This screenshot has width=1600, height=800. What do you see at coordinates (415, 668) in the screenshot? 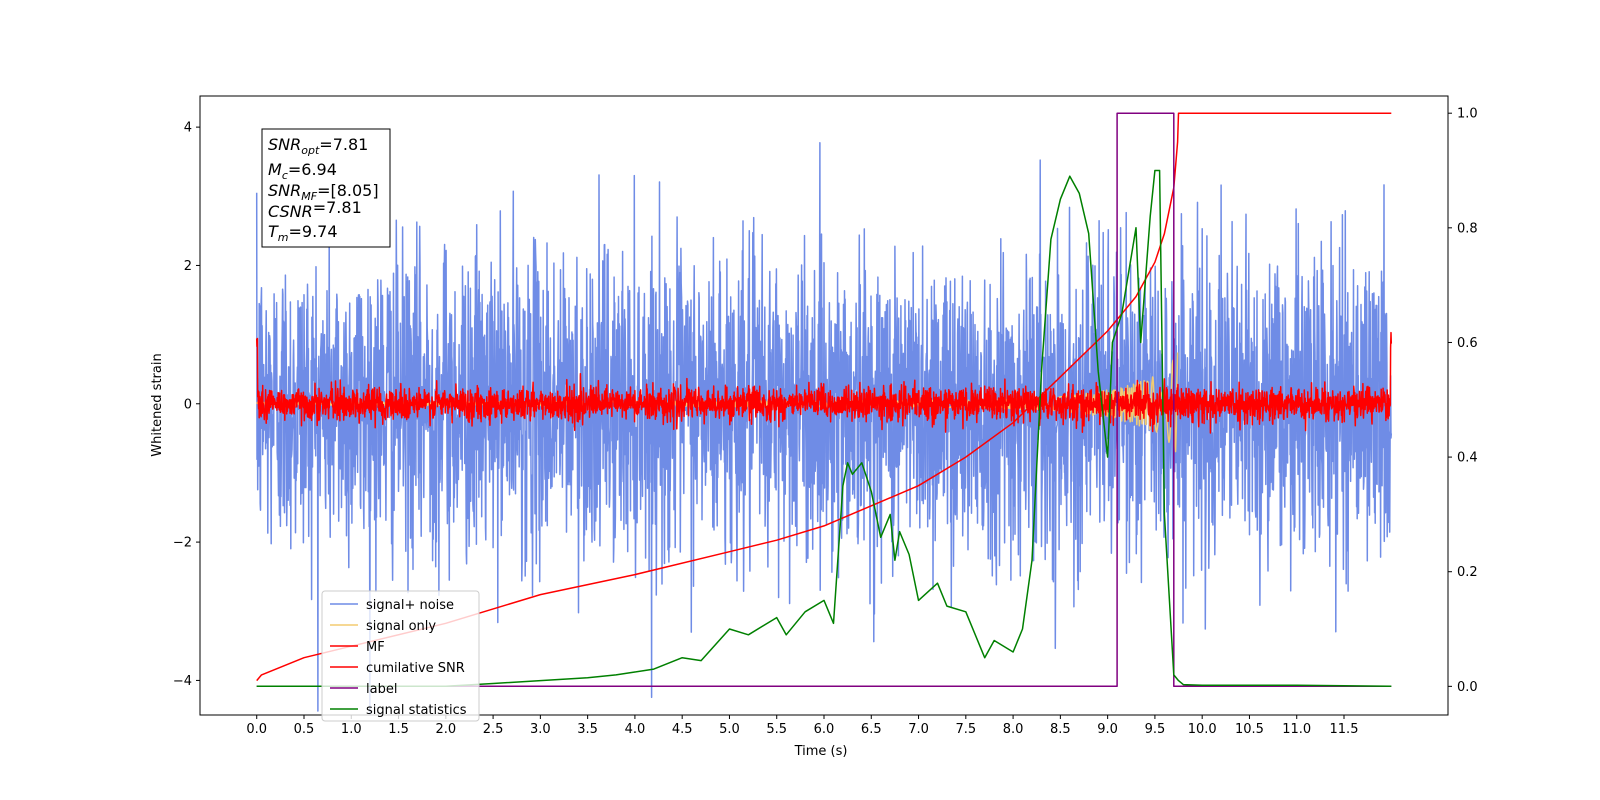
I see `legend-label: cumilative SNR` at bounding box center [415, 668].